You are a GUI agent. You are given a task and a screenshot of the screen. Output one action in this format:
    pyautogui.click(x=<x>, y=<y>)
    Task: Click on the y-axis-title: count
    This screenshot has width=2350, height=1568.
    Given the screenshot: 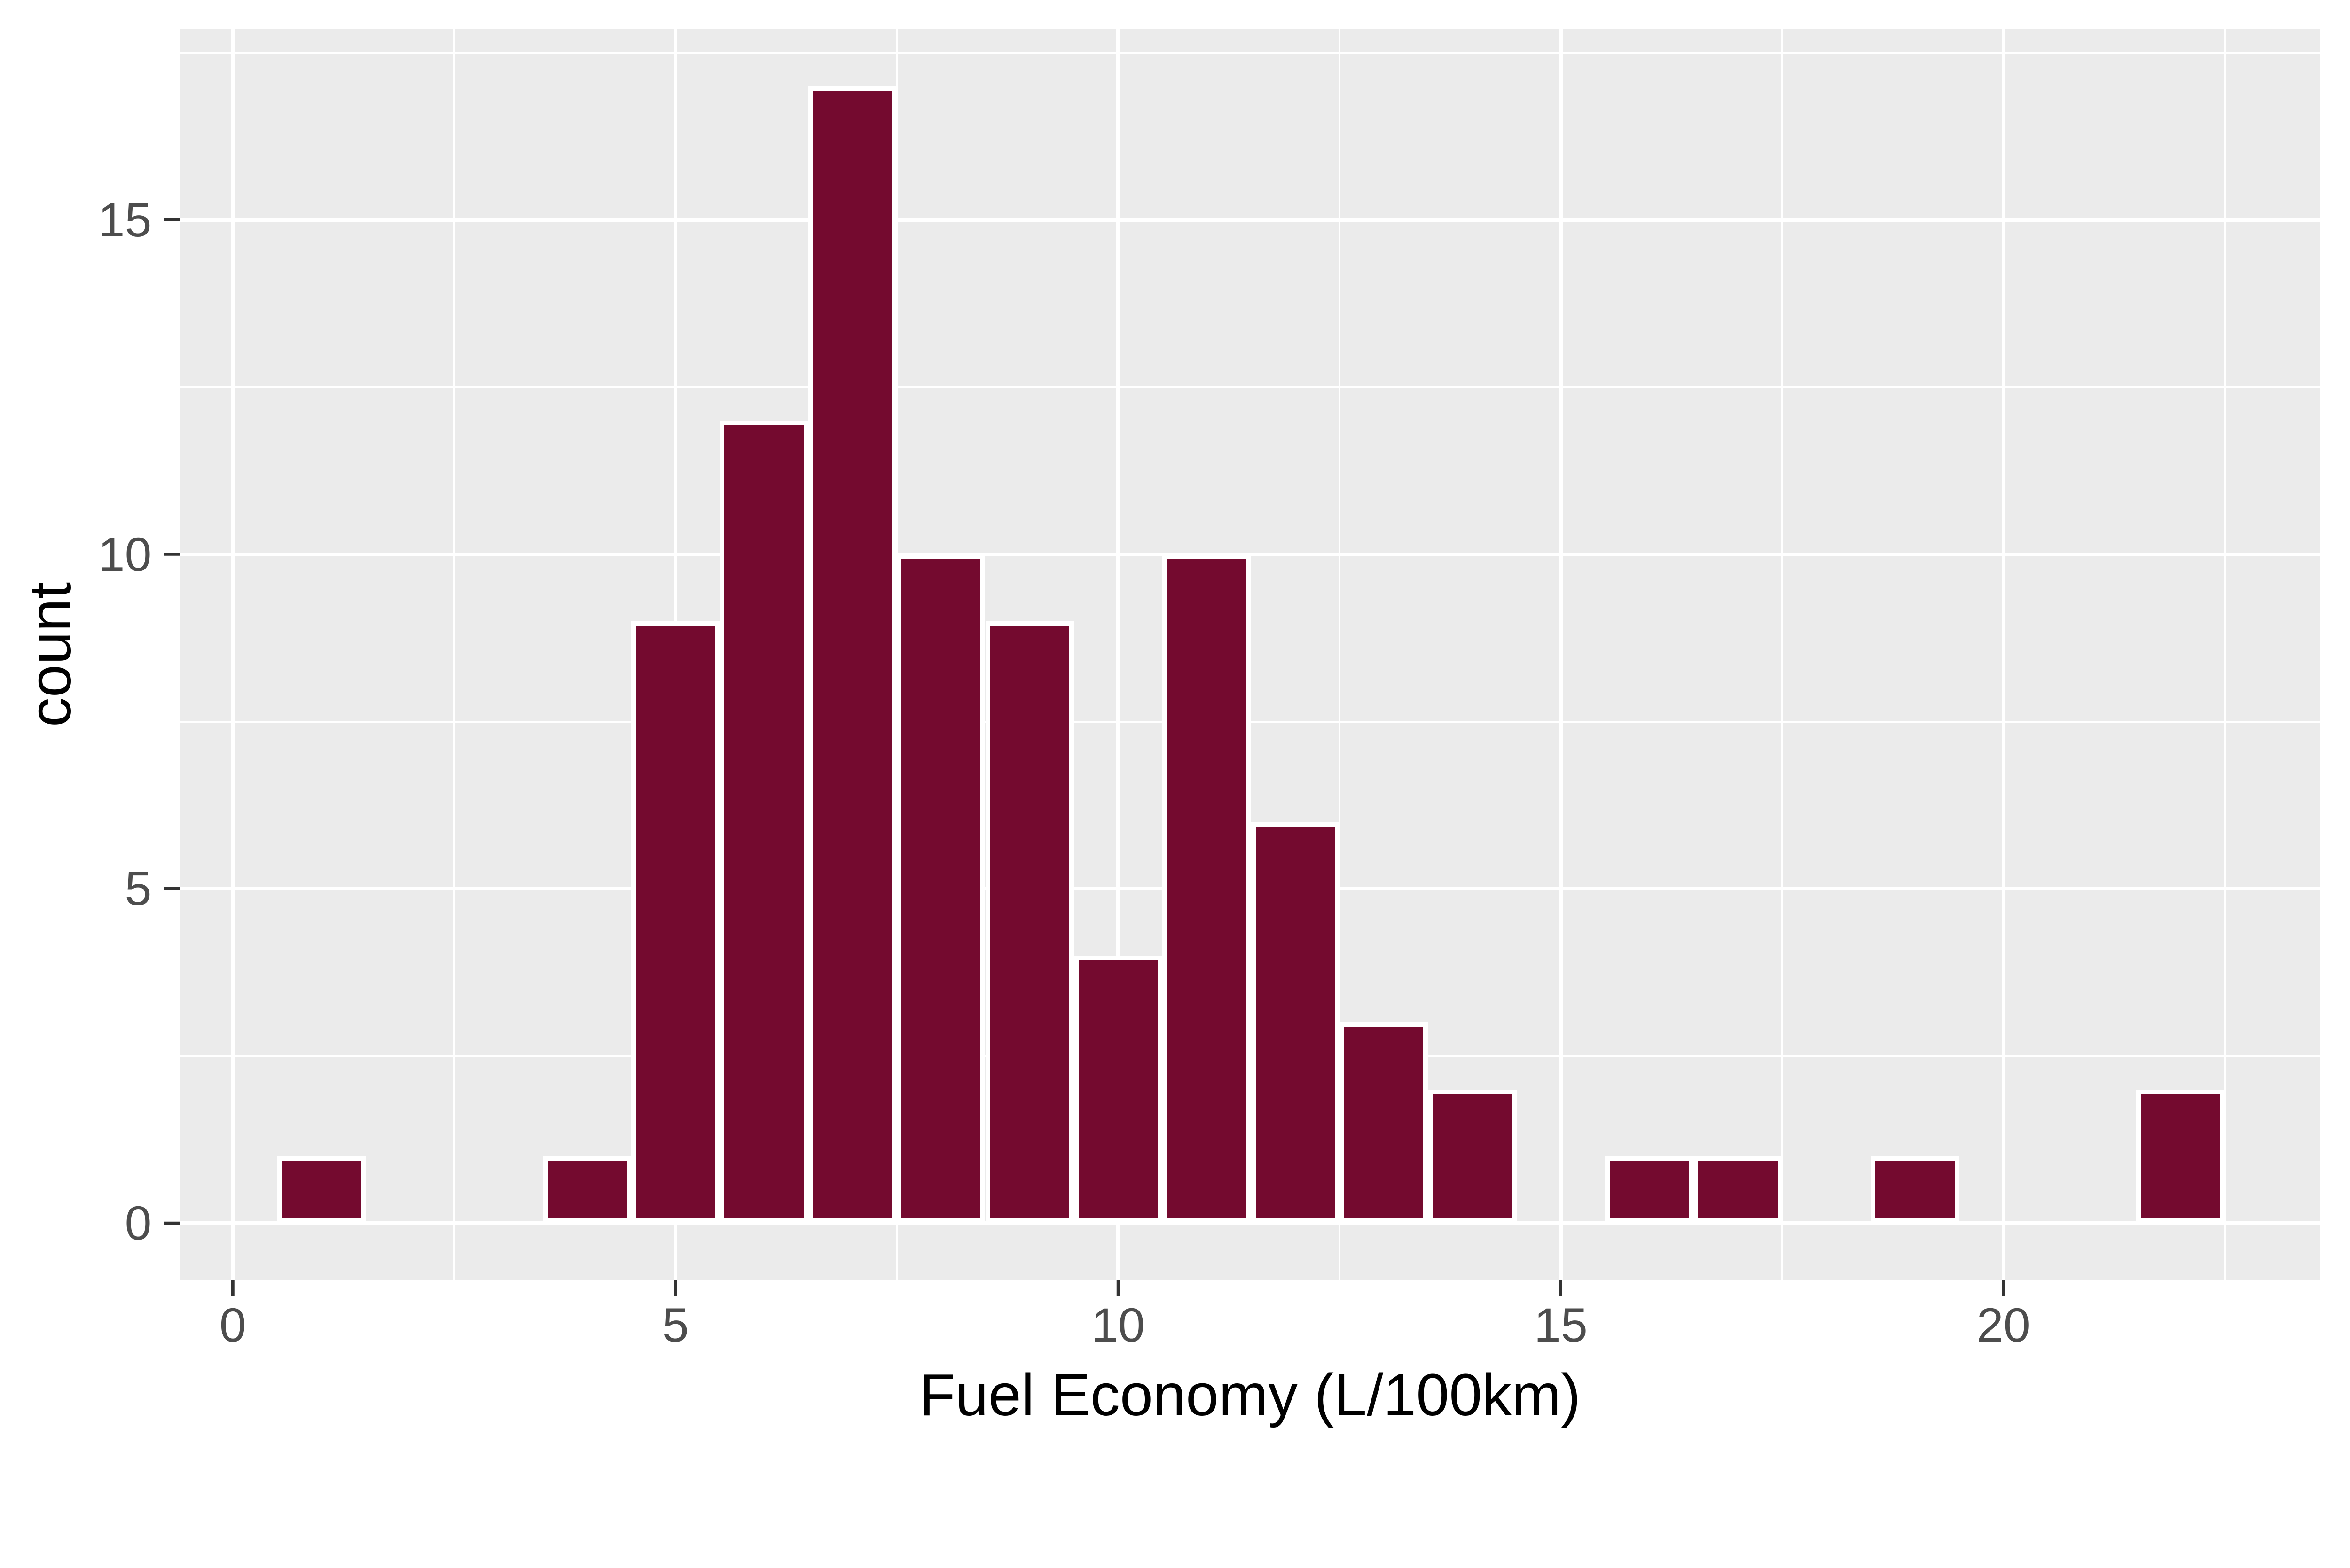 What is the action you would take?
    pyautogui.click(x=49, y=654)
    